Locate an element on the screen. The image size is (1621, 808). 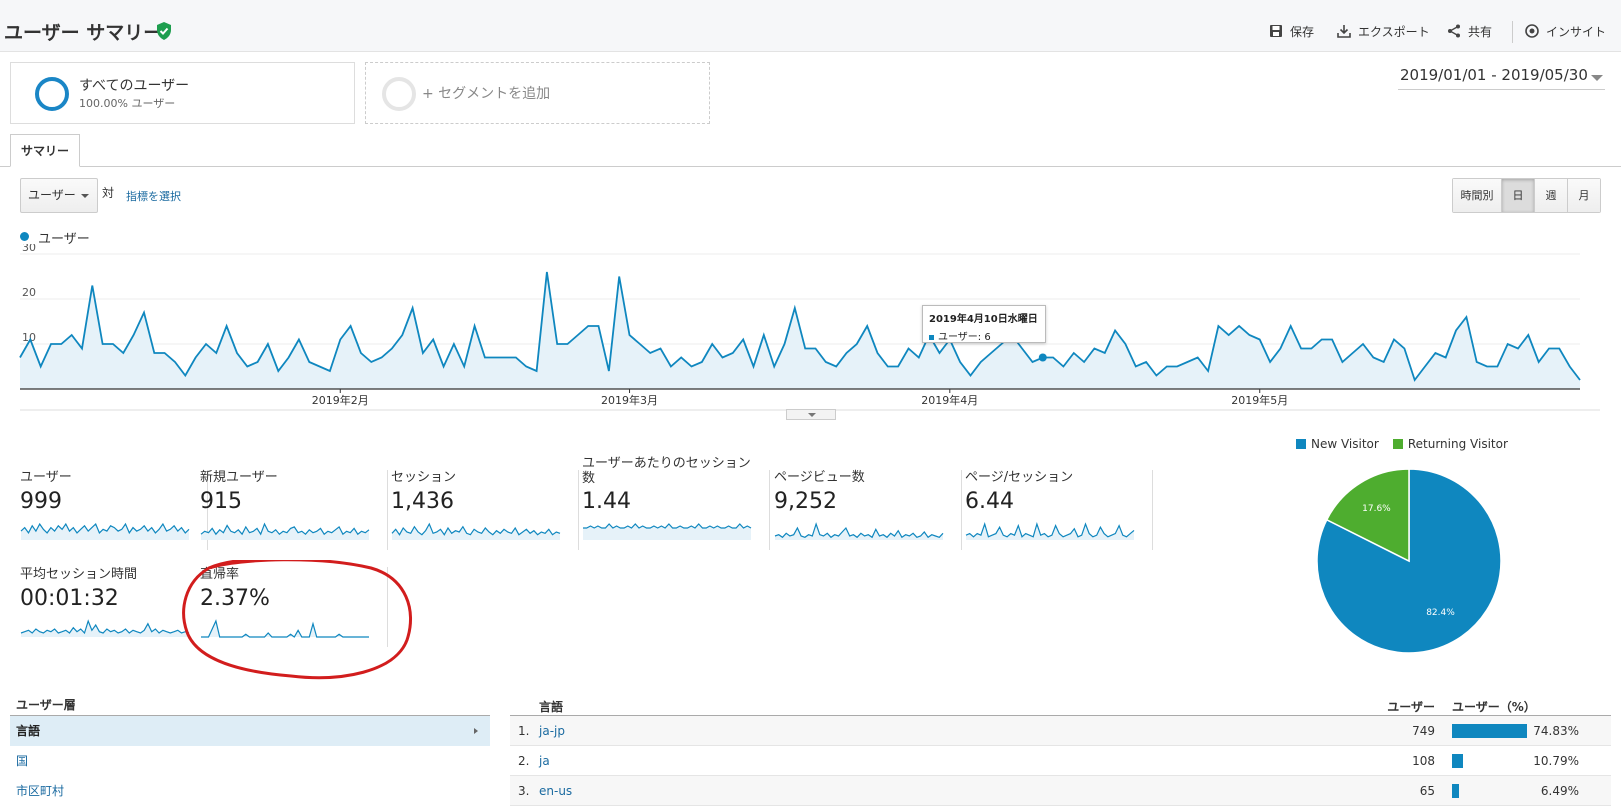
pie-slice-label: 82.4% is located at coordinates (1440, 613).